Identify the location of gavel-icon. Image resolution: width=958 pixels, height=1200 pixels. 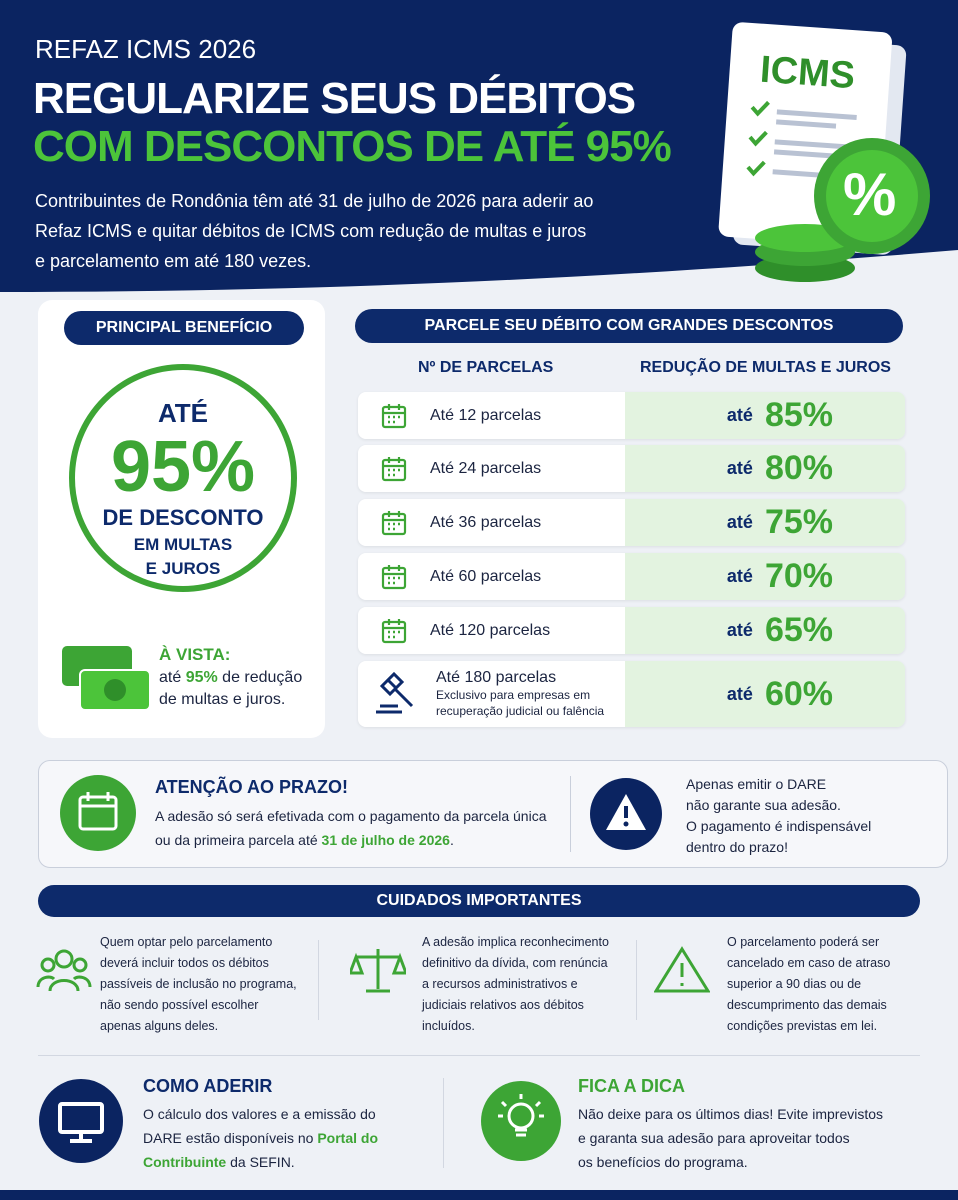
(396, 694).